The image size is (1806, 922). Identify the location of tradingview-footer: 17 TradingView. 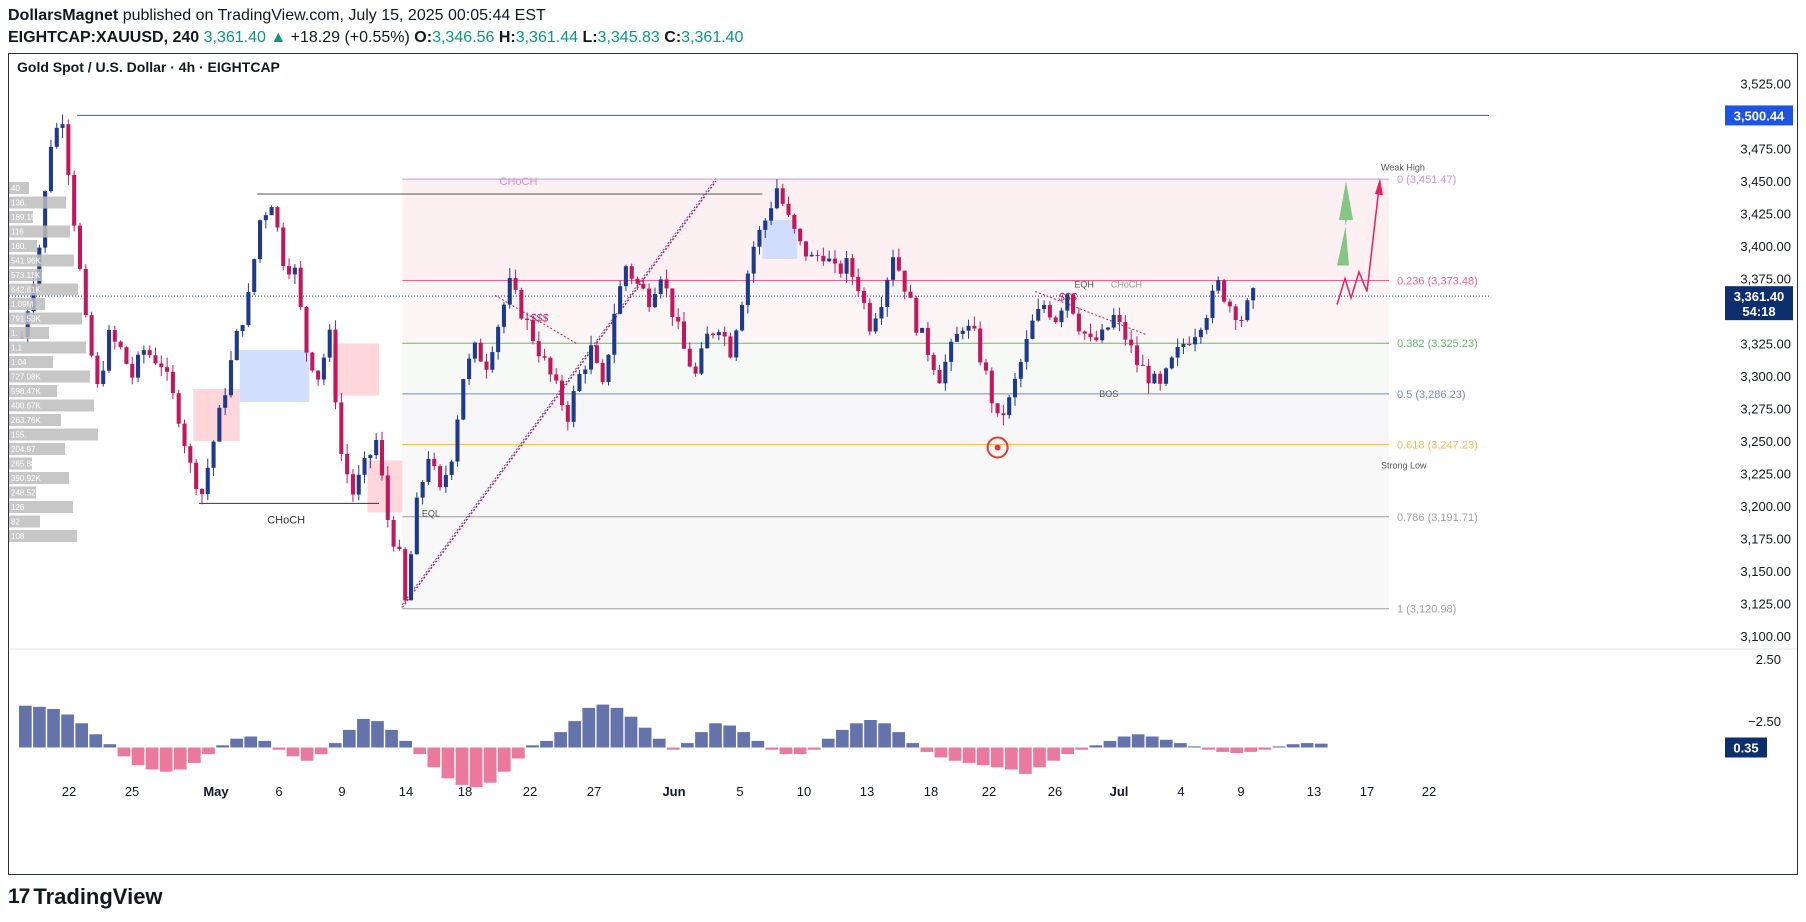
(85, 897).